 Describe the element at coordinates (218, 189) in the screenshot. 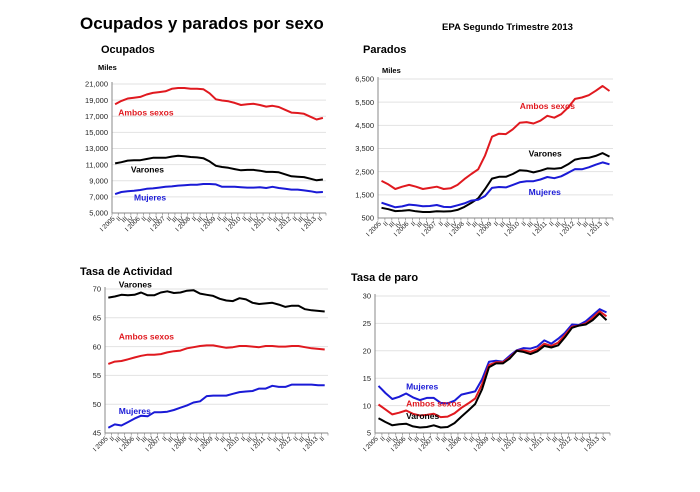

I see `ocupados-series-mujeres` at that location.